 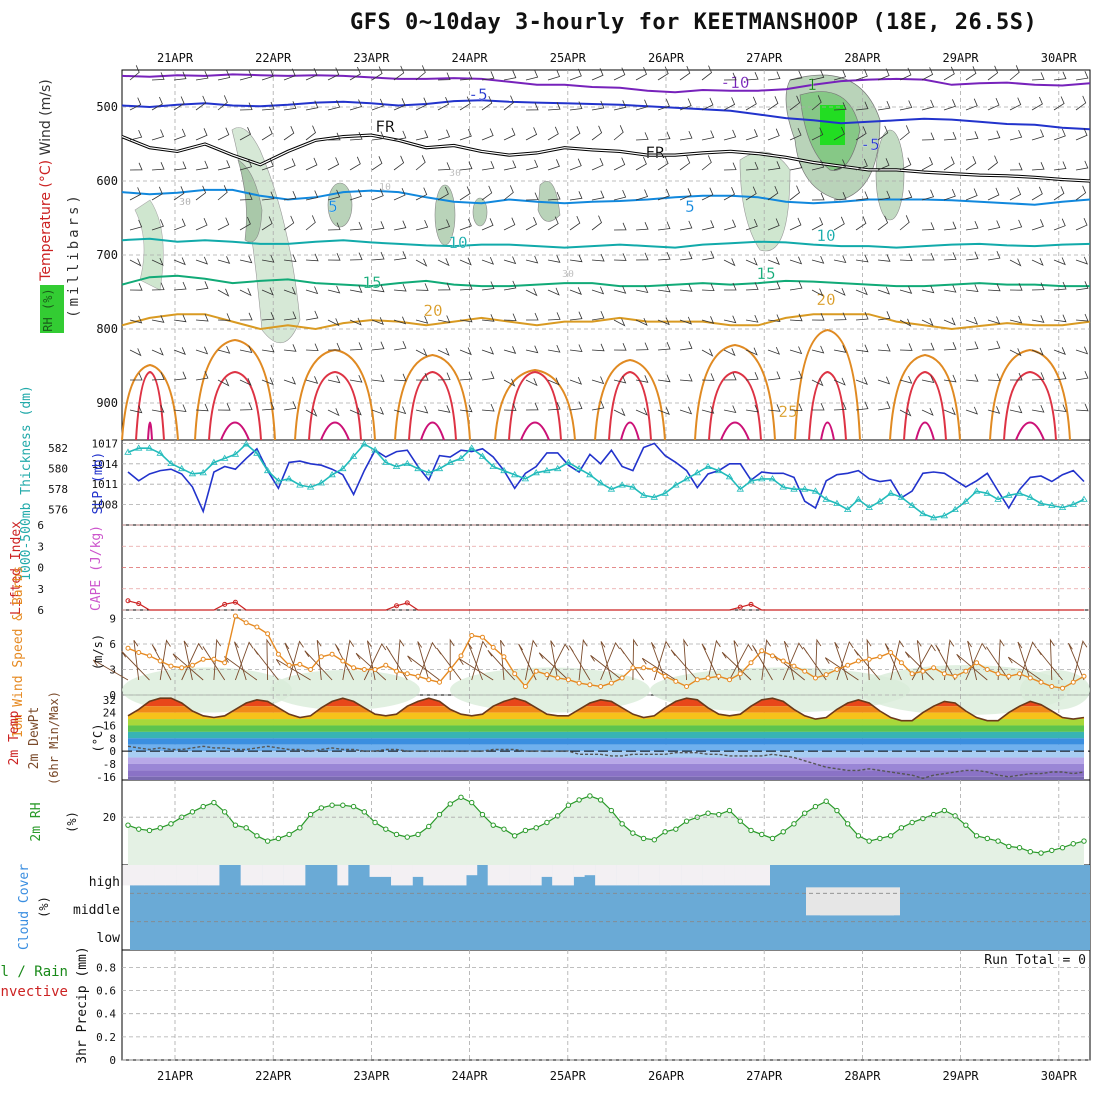 What do you see at coordinates (36, 821) in the screenshot?
I see `rh-ylabel-group: 2m RH` at bounding box center [36, 821].